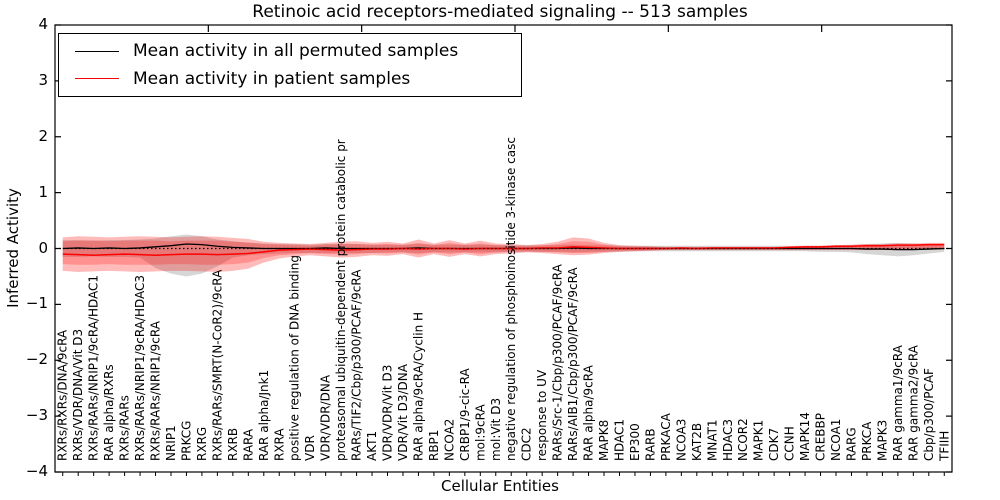 This screenshot has width=1000, height=500. I want to click on x-tick-label: VDR/VDR/DNA, so click(326, 417).